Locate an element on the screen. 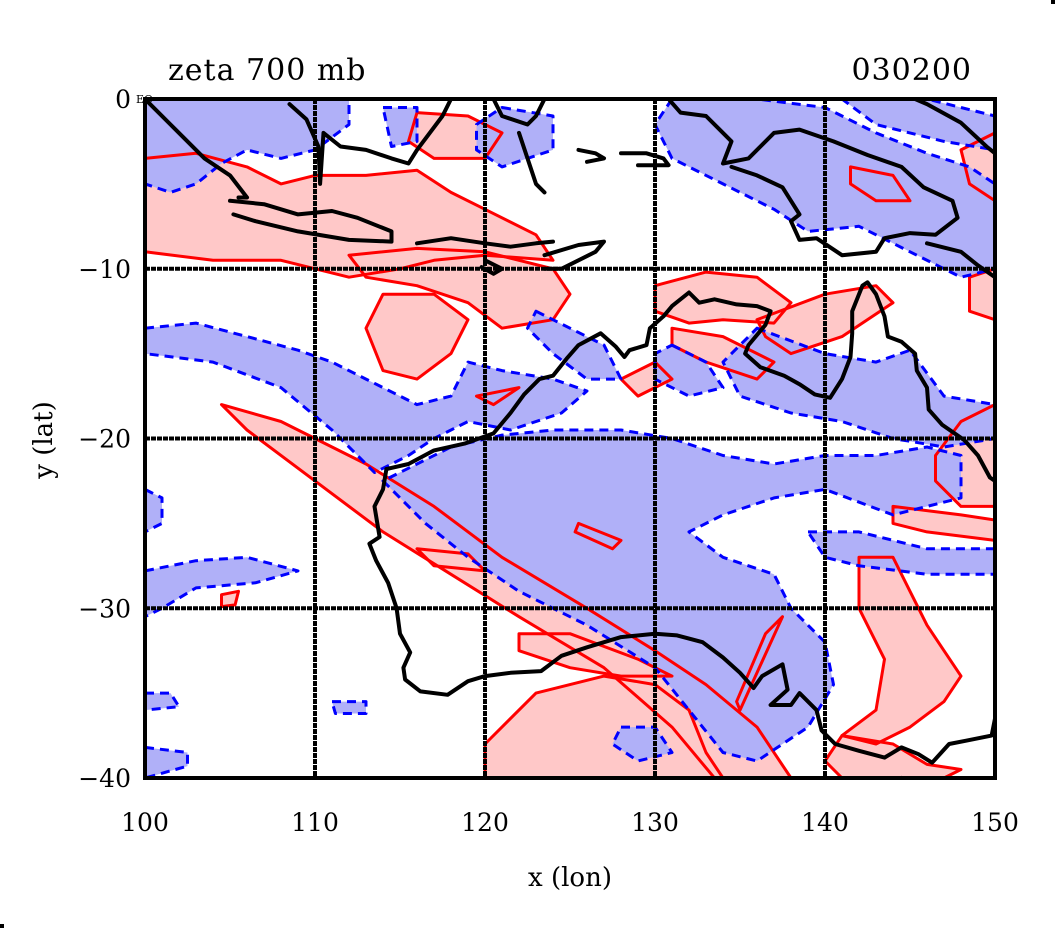  y-tick-label: −30 is located at coordinates (104, 608).